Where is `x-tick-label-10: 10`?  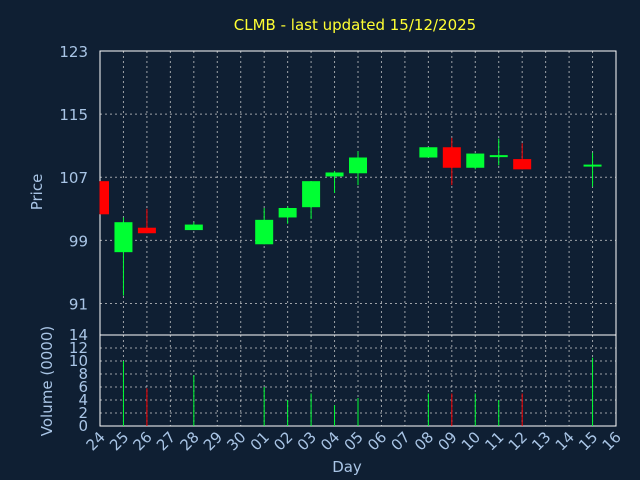 x-tick-label-10: 10 is located at coordinates (471, 441).